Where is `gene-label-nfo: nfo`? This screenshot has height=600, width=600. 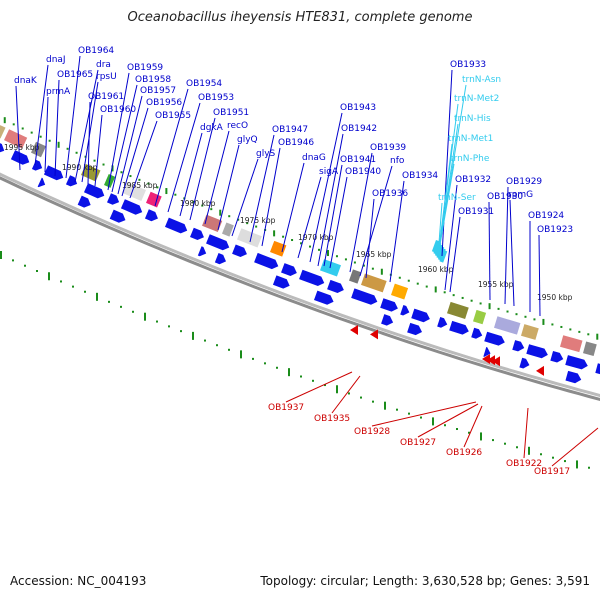
gene-label-nfo: nfo is located at coordinates (397, 161).